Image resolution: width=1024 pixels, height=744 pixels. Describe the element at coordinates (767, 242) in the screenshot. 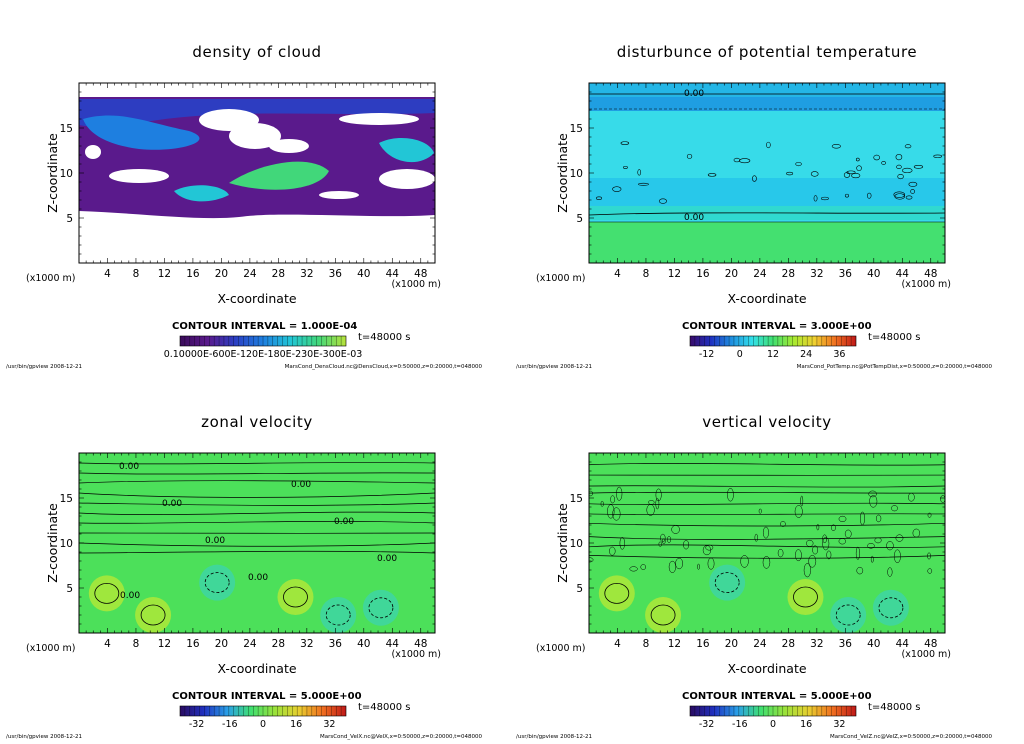

I see `lower-layer` at that location.